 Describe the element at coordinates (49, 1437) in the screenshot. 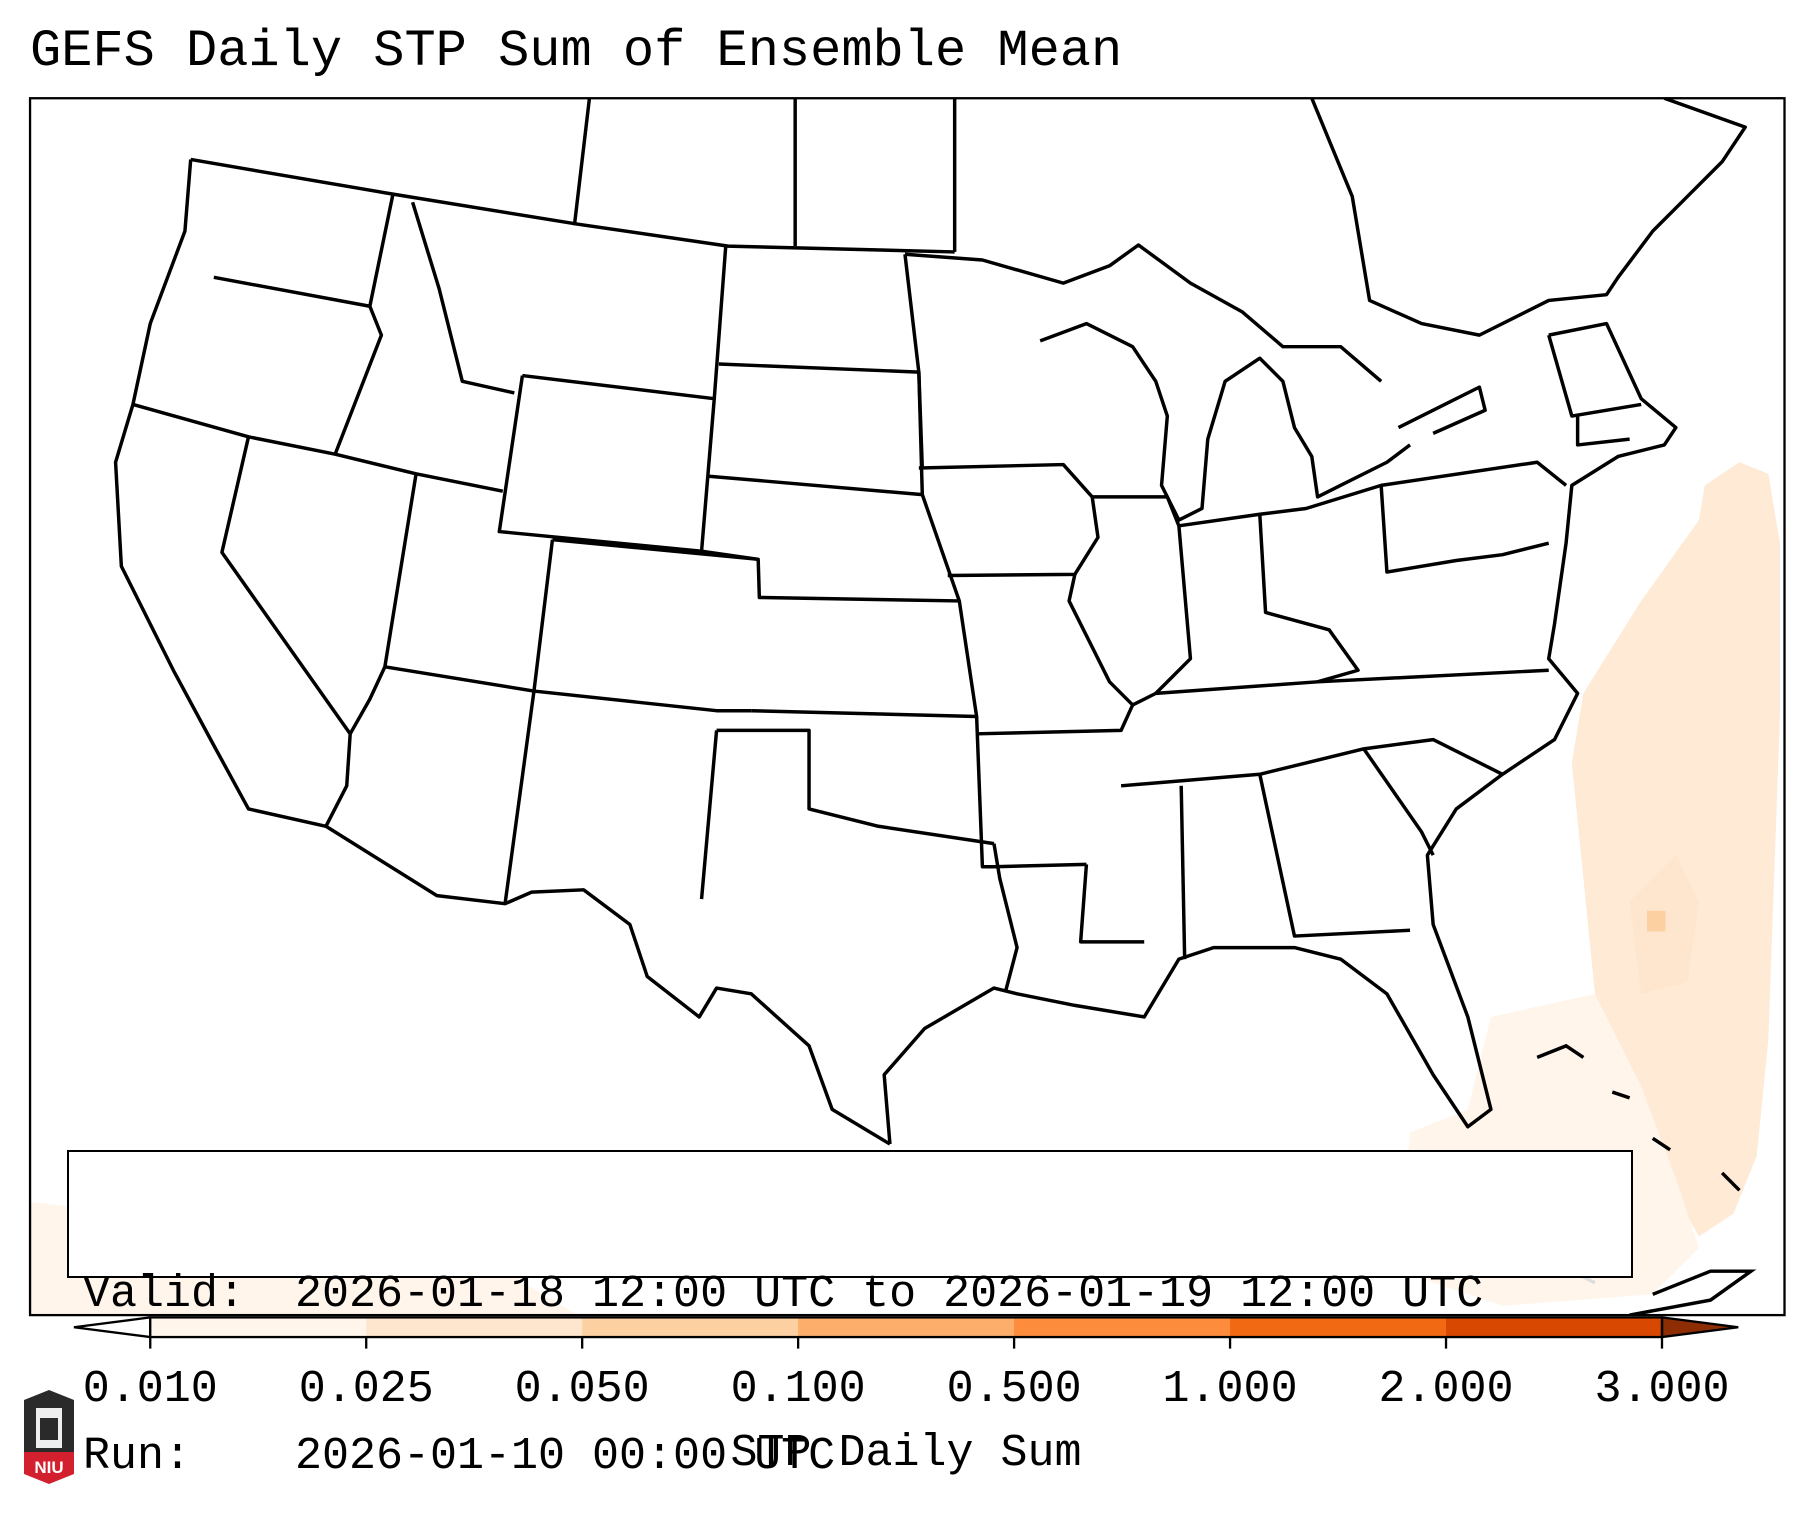

I see `niu-logo: NIU` at that location.